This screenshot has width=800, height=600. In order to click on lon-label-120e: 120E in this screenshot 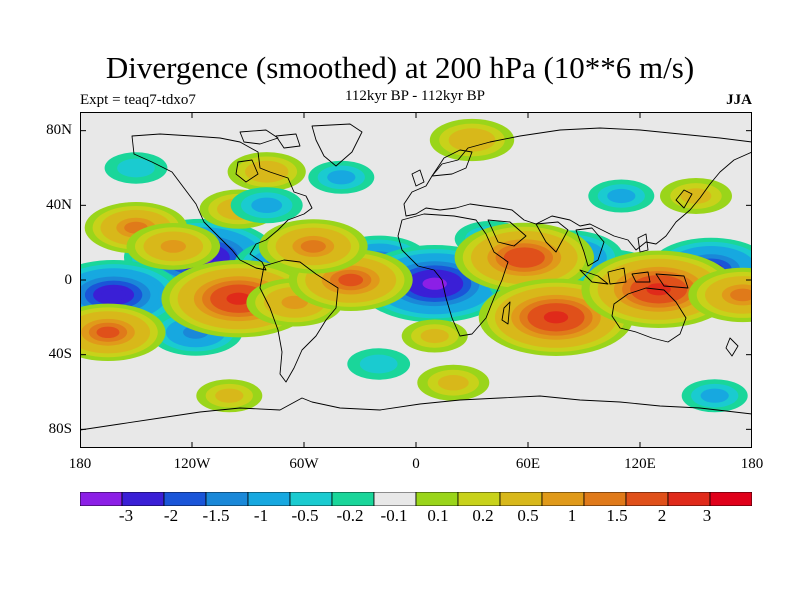, I will do `click(640, 464)`.